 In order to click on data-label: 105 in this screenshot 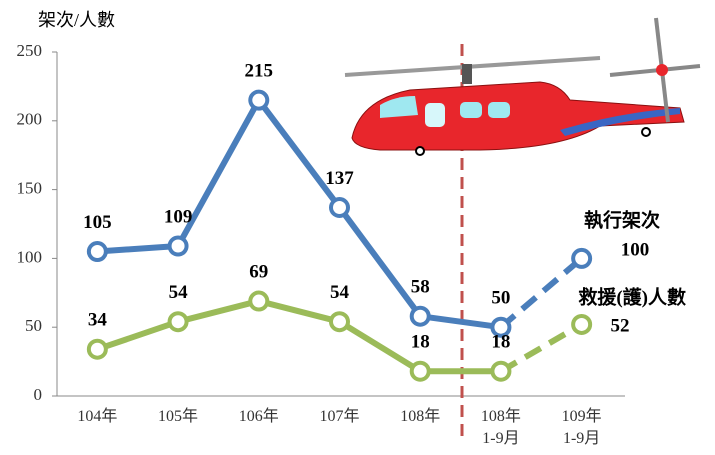, I will do `click(97, 222)`.